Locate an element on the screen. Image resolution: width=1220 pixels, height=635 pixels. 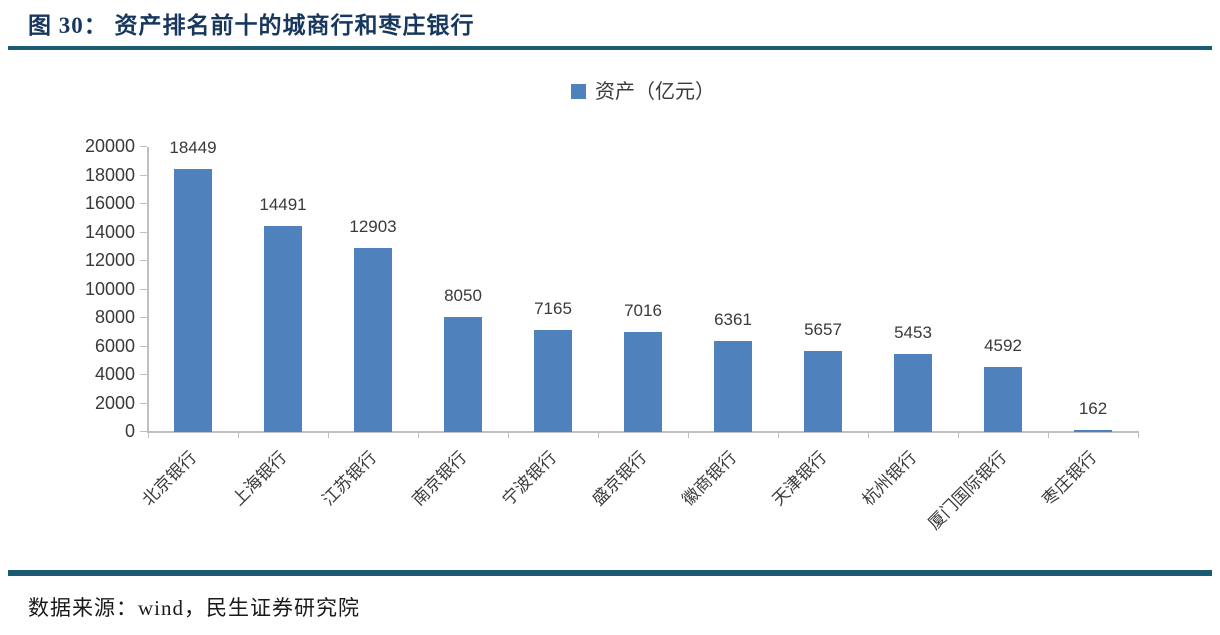
bar-value-label: 7016 is located at coordinates (643, 310).